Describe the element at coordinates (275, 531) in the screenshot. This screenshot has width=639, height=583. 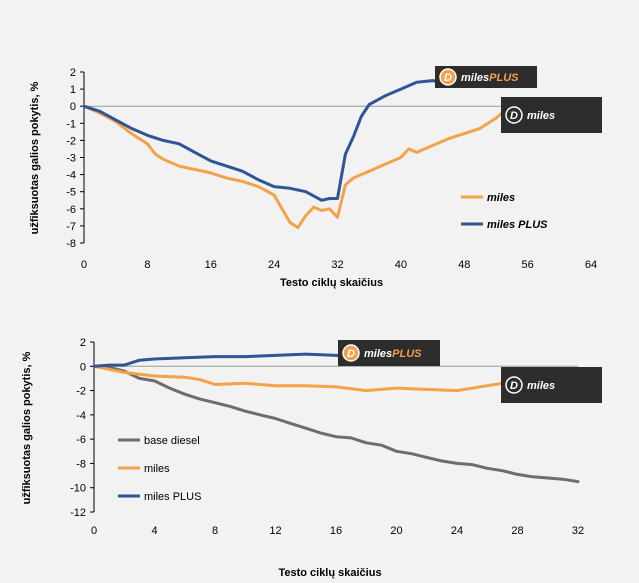
I see `x-tick-label: 12` at that location.